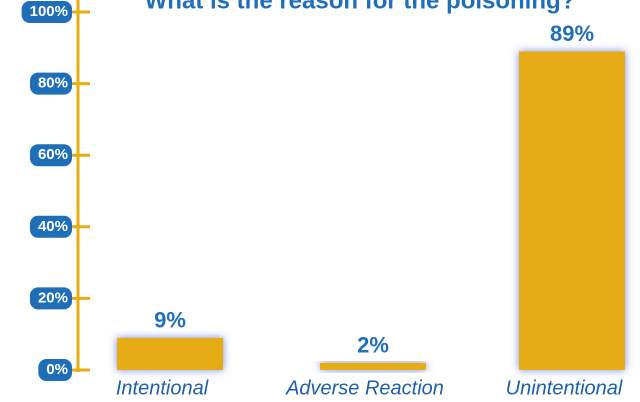 The height and width of the screenshot is (402, 640). What do you see at coordinates (53, 226) in the screenshot?
I see `y-tick-label: 40%` at bounding box center [53, 226].